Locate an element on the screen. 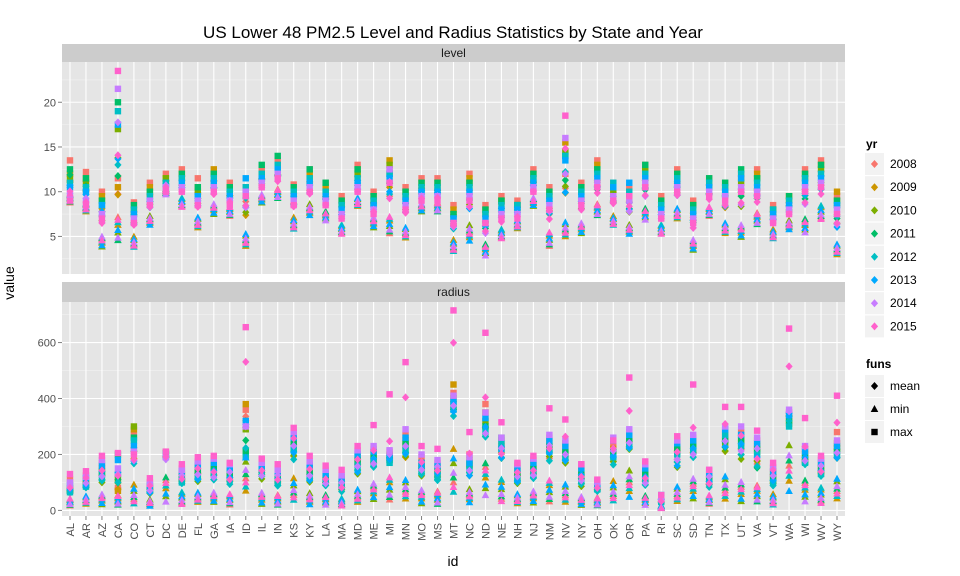 The image size is (960, 576). point-min-NC-2015 is located at coordinates (469, 233).